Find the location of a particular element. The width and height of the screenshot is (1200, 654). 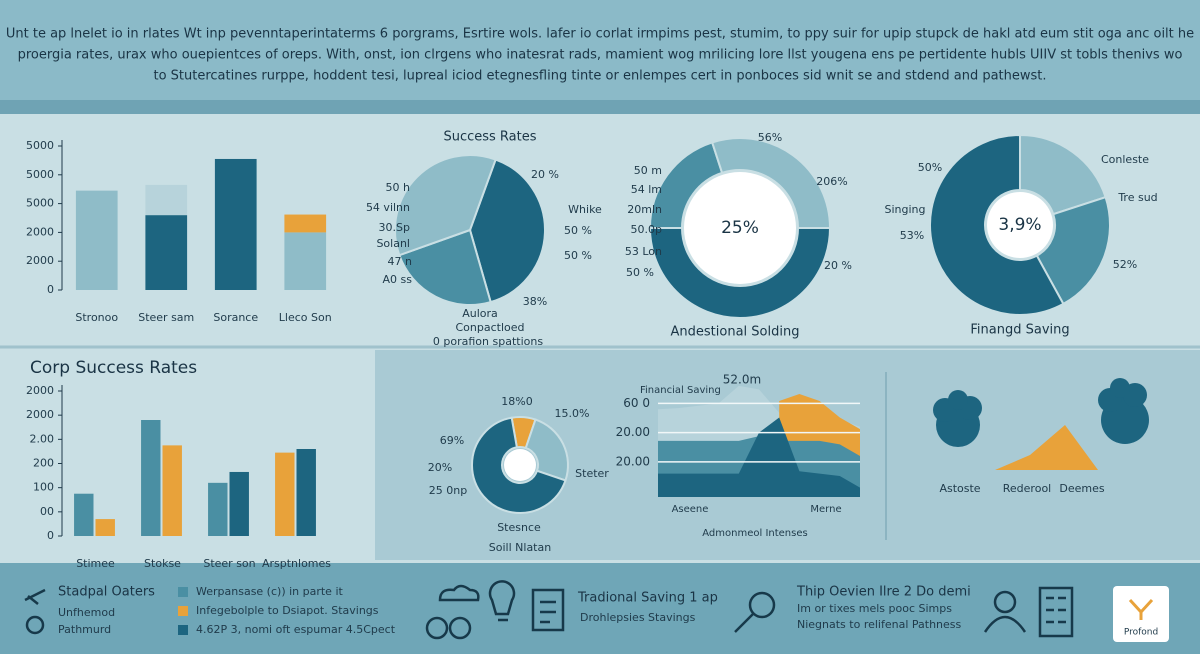

annotation: 69% is located at coordinates (452, 440).